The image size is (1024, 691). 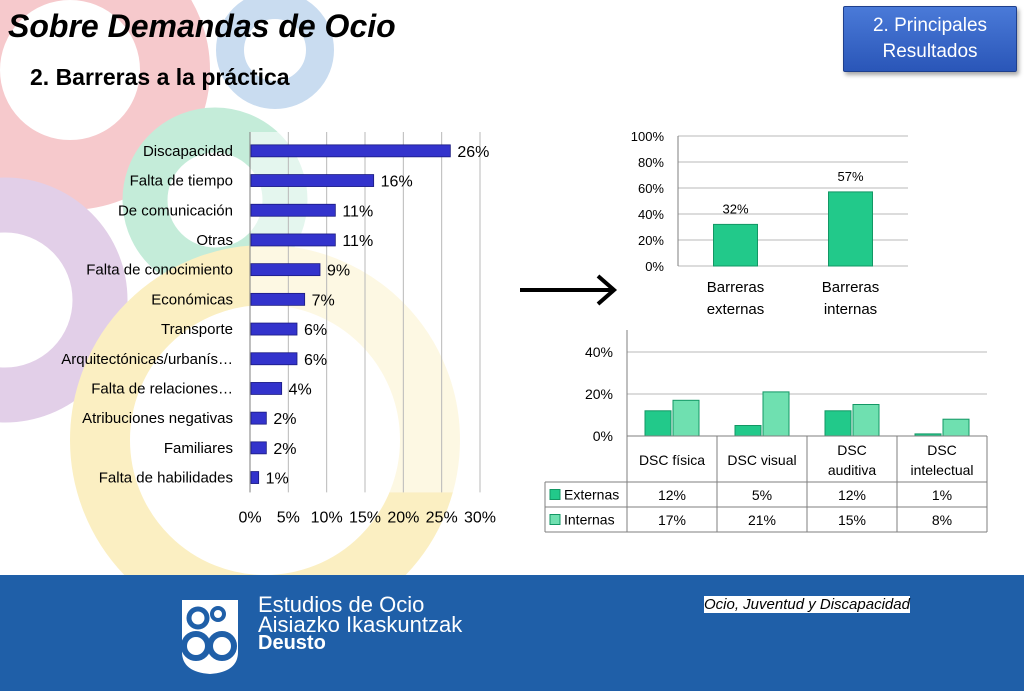 I want to click on chart1-data-label: 4%, so click(x=300, y=389).